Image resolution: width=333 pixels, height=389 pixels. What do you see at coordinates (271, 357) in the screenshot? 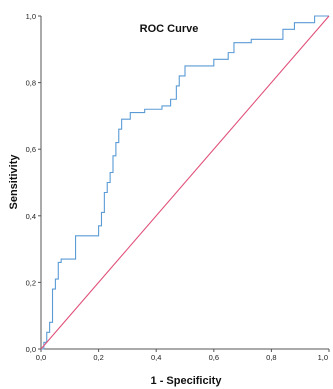
I see `x-tick-label: 0,8` at bounding box center [271, 357].